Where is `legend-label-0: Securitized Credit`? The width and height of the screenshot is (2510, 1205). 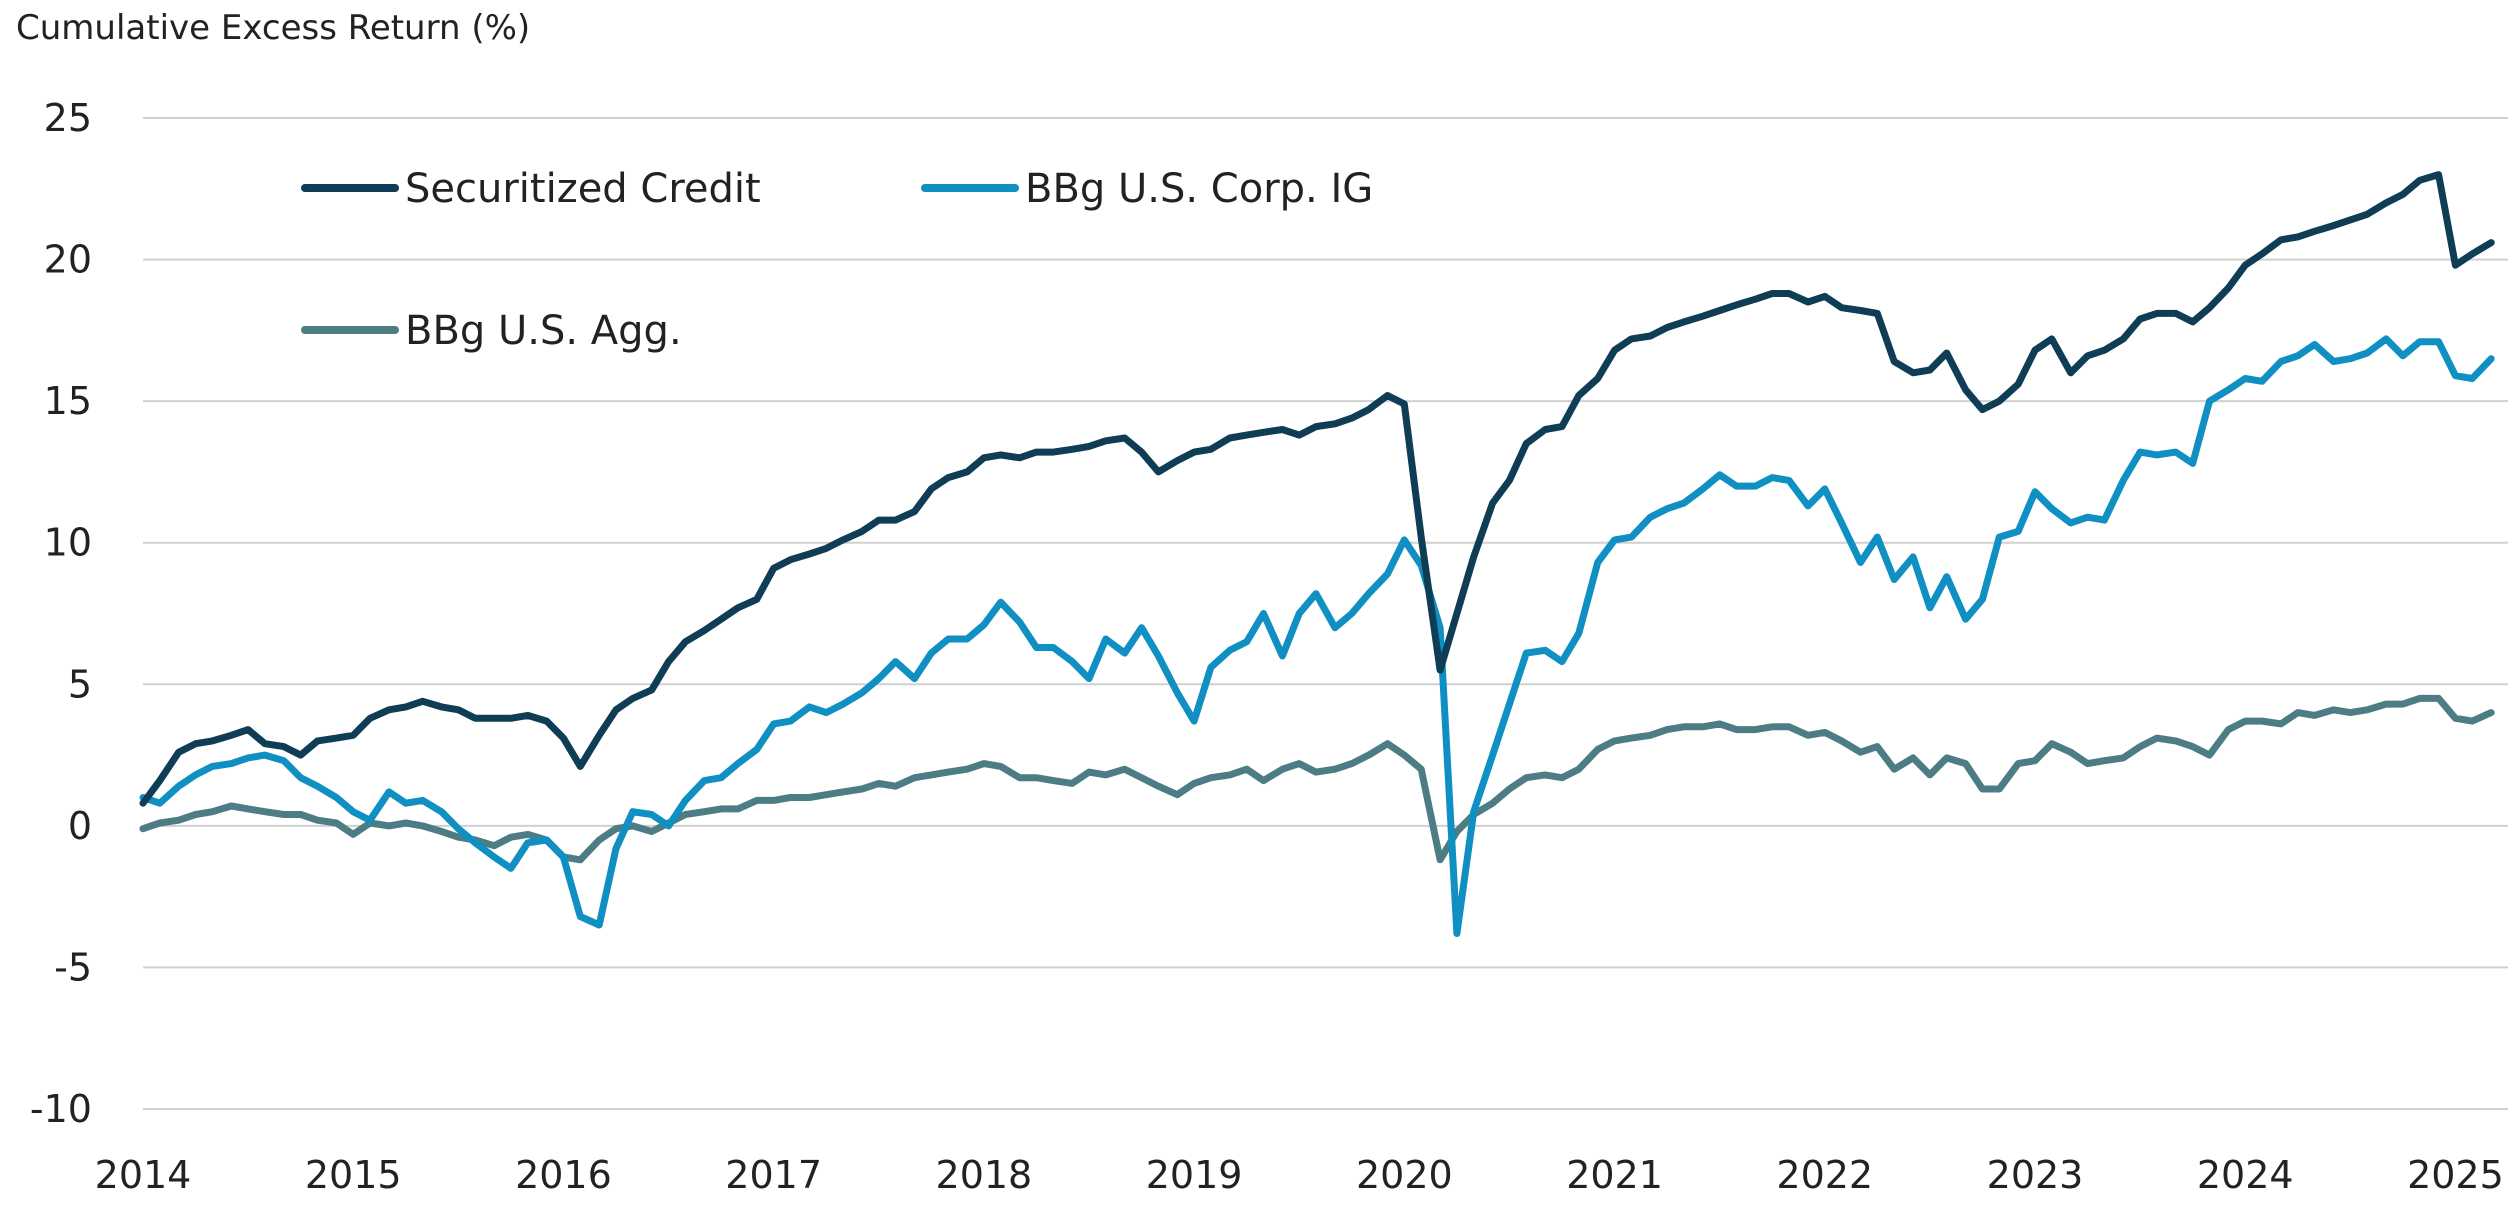 legend-label-0: Securitized Credit is located at coordinates (583, 189).